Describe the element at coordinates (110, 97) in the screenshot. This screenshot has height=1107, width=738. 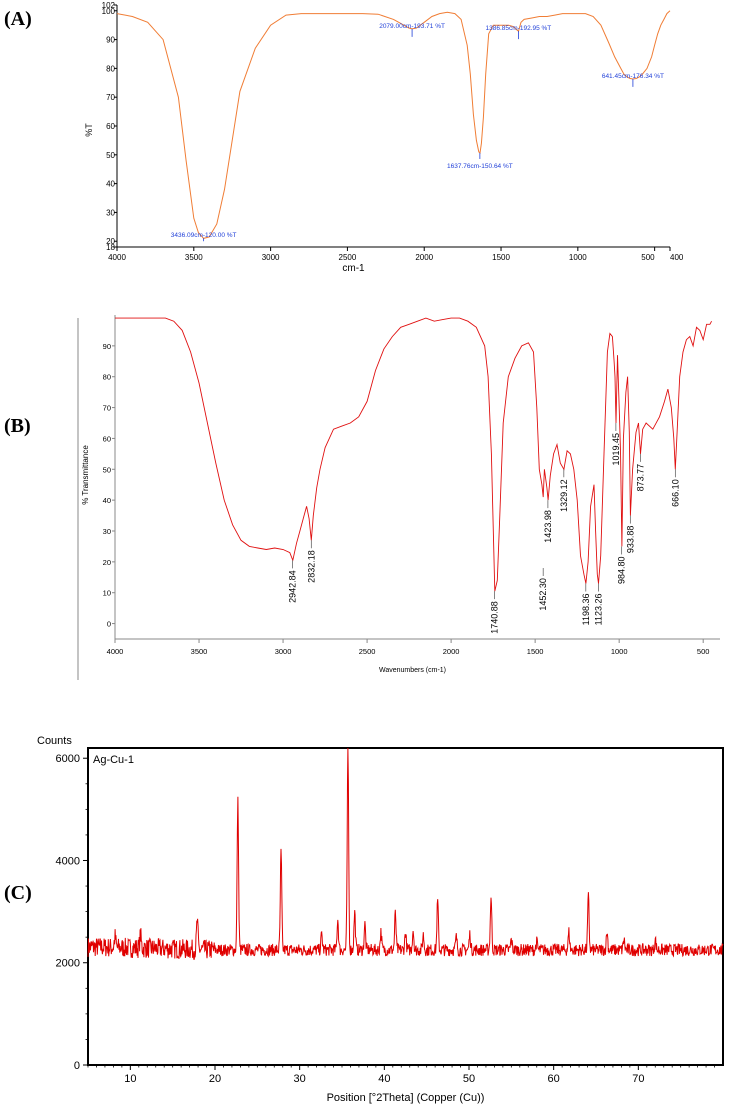
I see `y-tick-label-a: 70` at that location.